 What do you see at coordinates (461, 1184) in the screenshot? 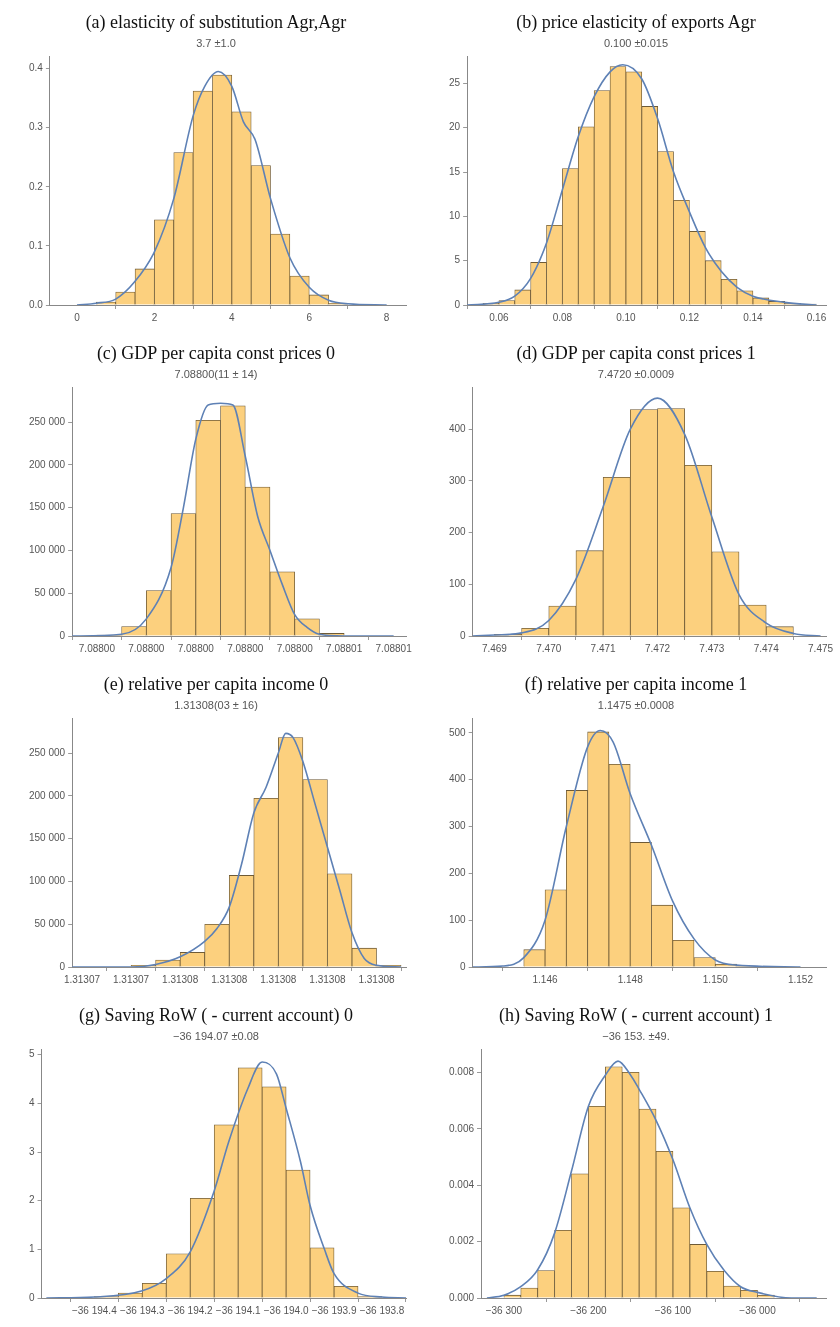
I see `y-tick-label: 0.004` at bounding box center [461, 1184].